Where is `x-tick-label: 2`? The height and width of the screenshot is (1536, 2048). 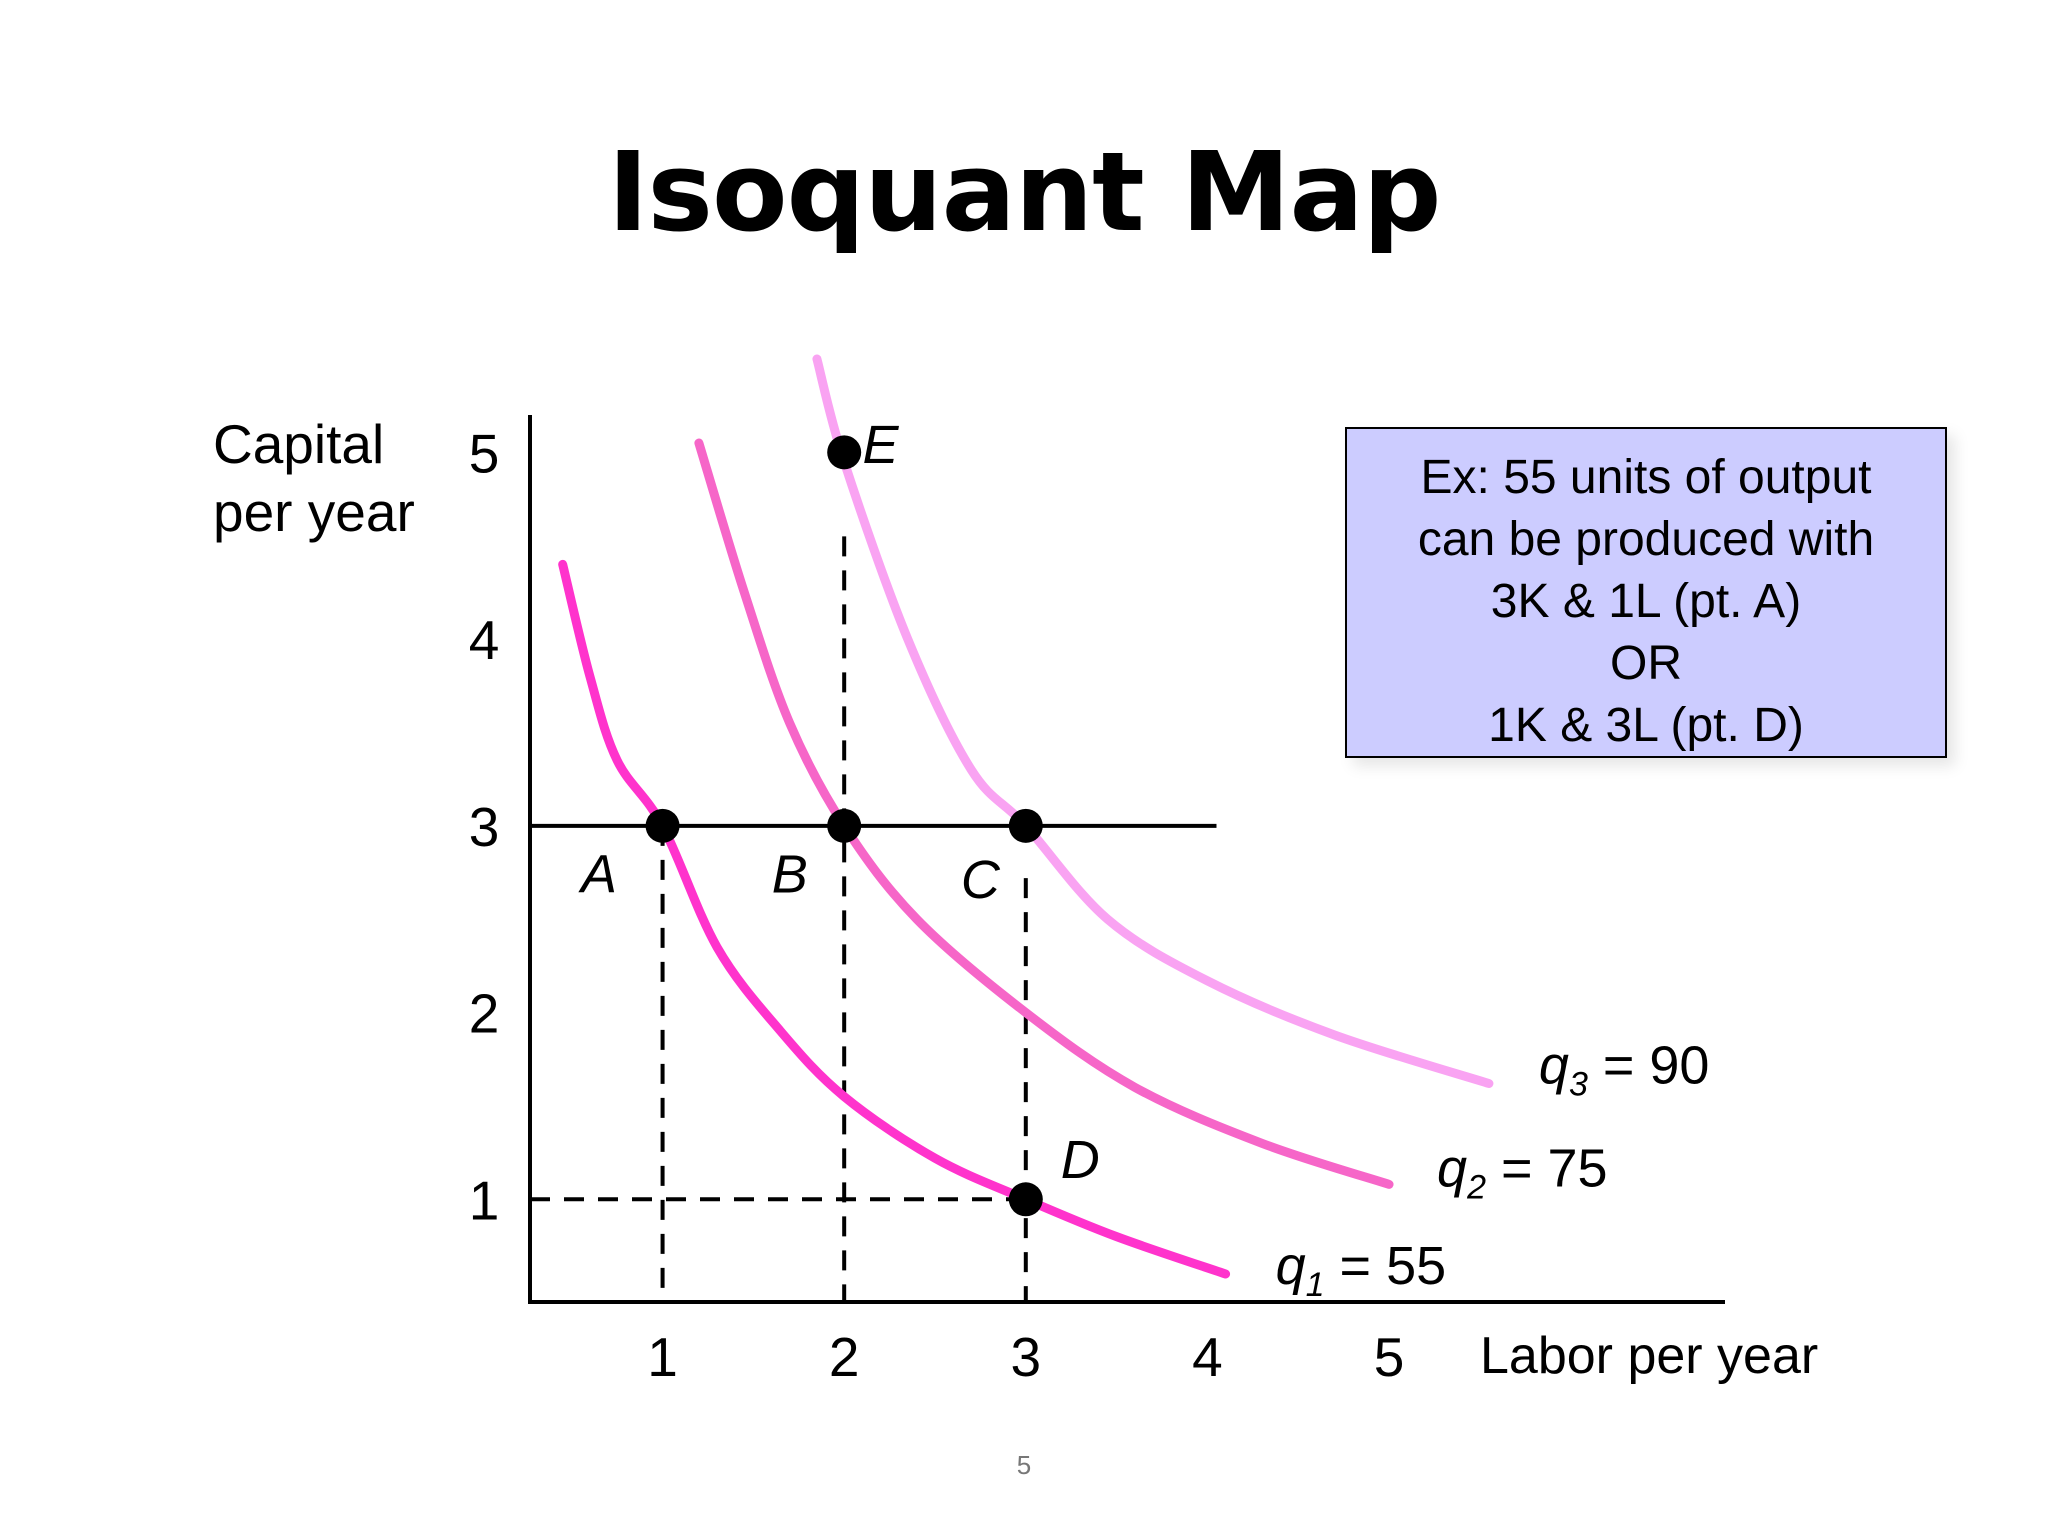
x-tick-label: 2 is located at coordinates (844, 1357).